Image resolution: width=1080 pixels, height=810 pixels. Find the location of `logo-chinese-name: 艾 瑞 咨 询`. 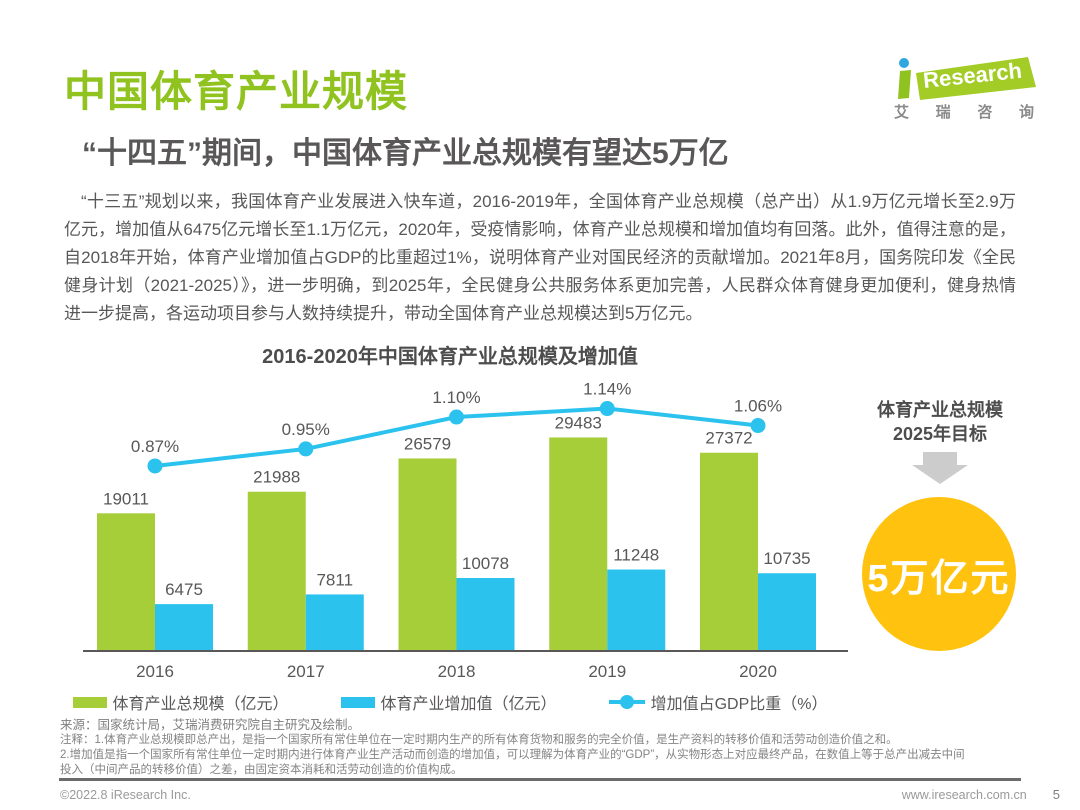

logo-chinese-name: 艾 瑞 咨 询 is located at coordinates (964, 111).